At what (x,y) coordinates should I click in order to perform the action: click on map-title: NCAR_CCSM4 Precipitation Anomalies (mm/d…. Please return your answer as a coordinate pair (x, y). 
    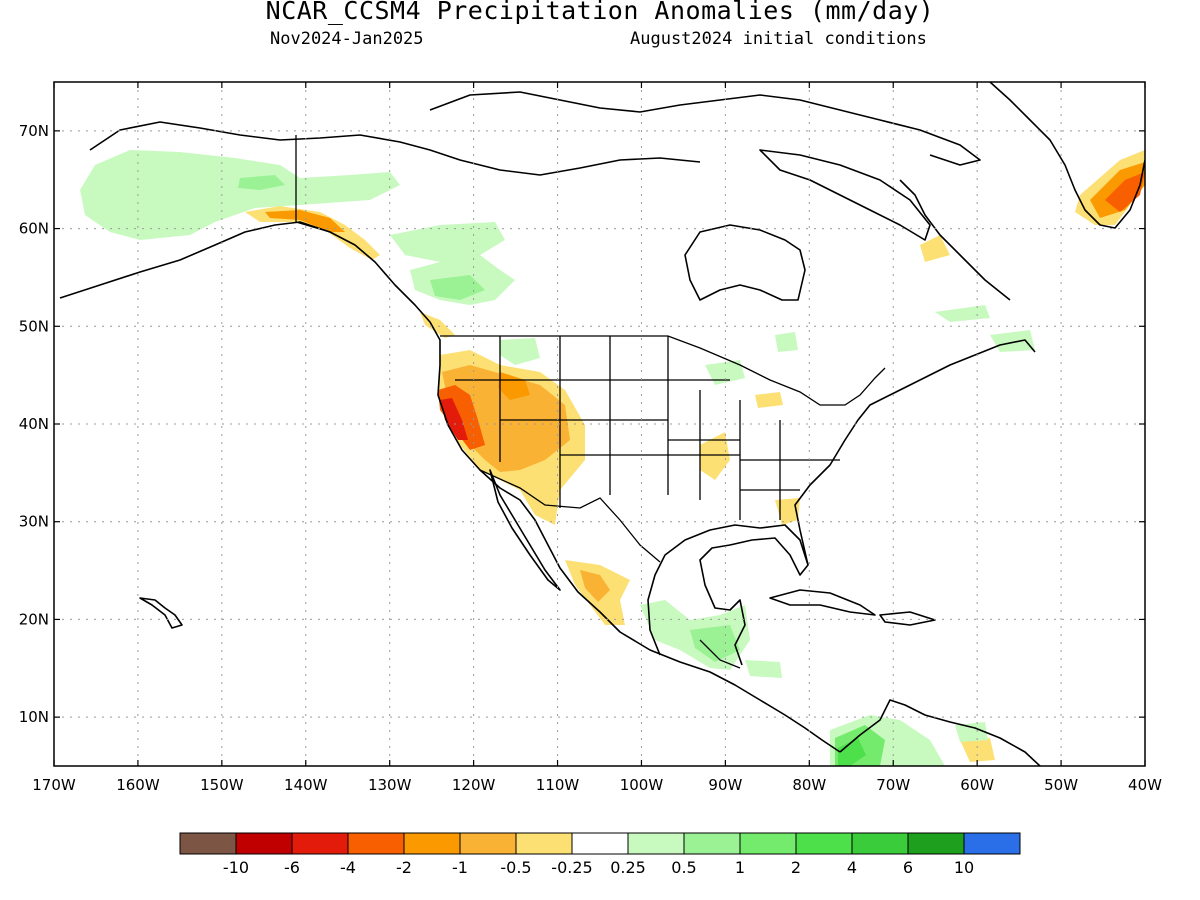
    Looking at the image, I should click on (600, 12).